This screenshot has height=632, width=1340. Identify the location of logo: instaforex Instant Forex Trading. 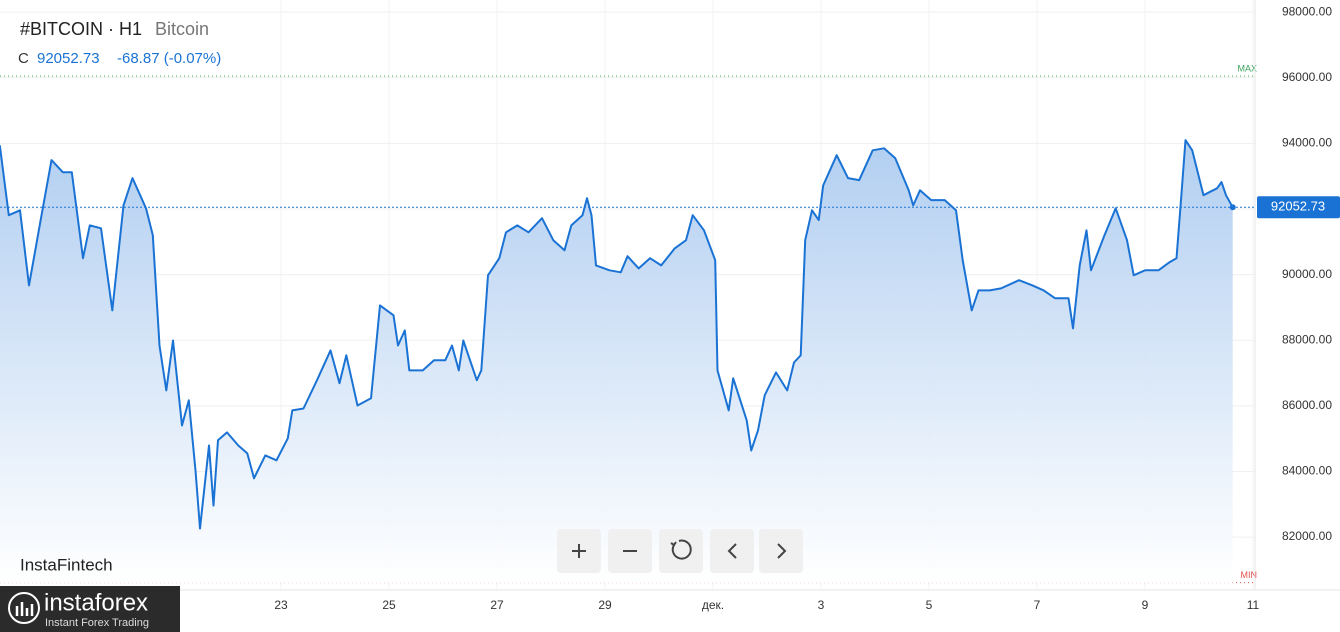
(90, 609).